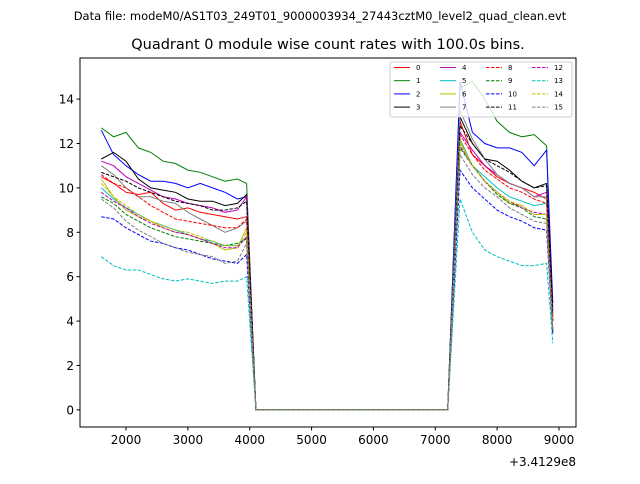  What do you see at coordinates (497, 440) in the screenshot?
I see `x-tick-label: 8000` at bounding box center [497, 440].